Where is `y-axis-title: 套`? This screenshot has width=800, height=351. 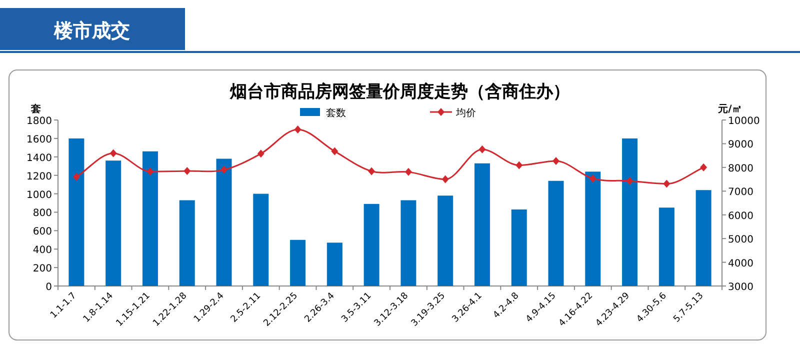
y-axis-title: 套 is located at coordinates (35, 109).